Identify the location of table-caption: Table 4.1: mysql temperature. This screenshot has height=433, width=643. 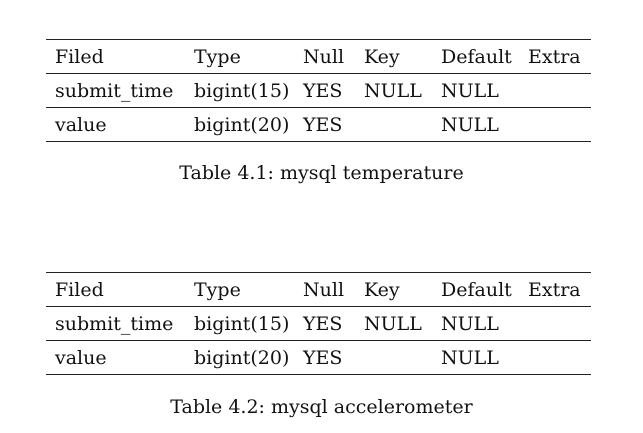
(321, 173).